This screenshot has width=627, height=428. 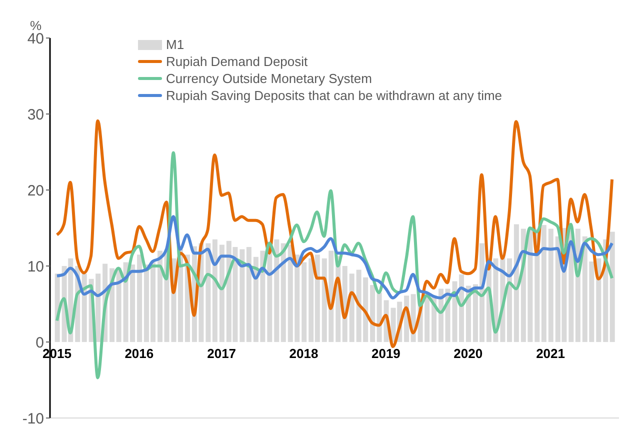 I want to click on y-tick-label: -10, so click(x=33, y=419).